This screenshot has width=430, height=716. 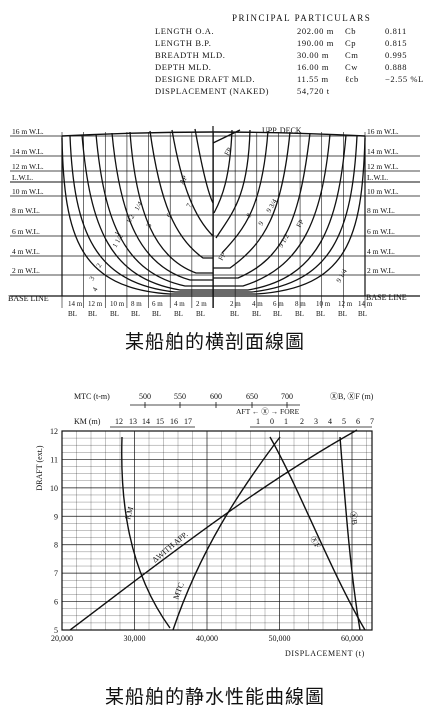 What do you see at coordinates (291, 43) in the screenshot?
I see `particulars-row: LENGTH B.P. 190.00 m Cp 0.815` at bounding box center [291, 43].